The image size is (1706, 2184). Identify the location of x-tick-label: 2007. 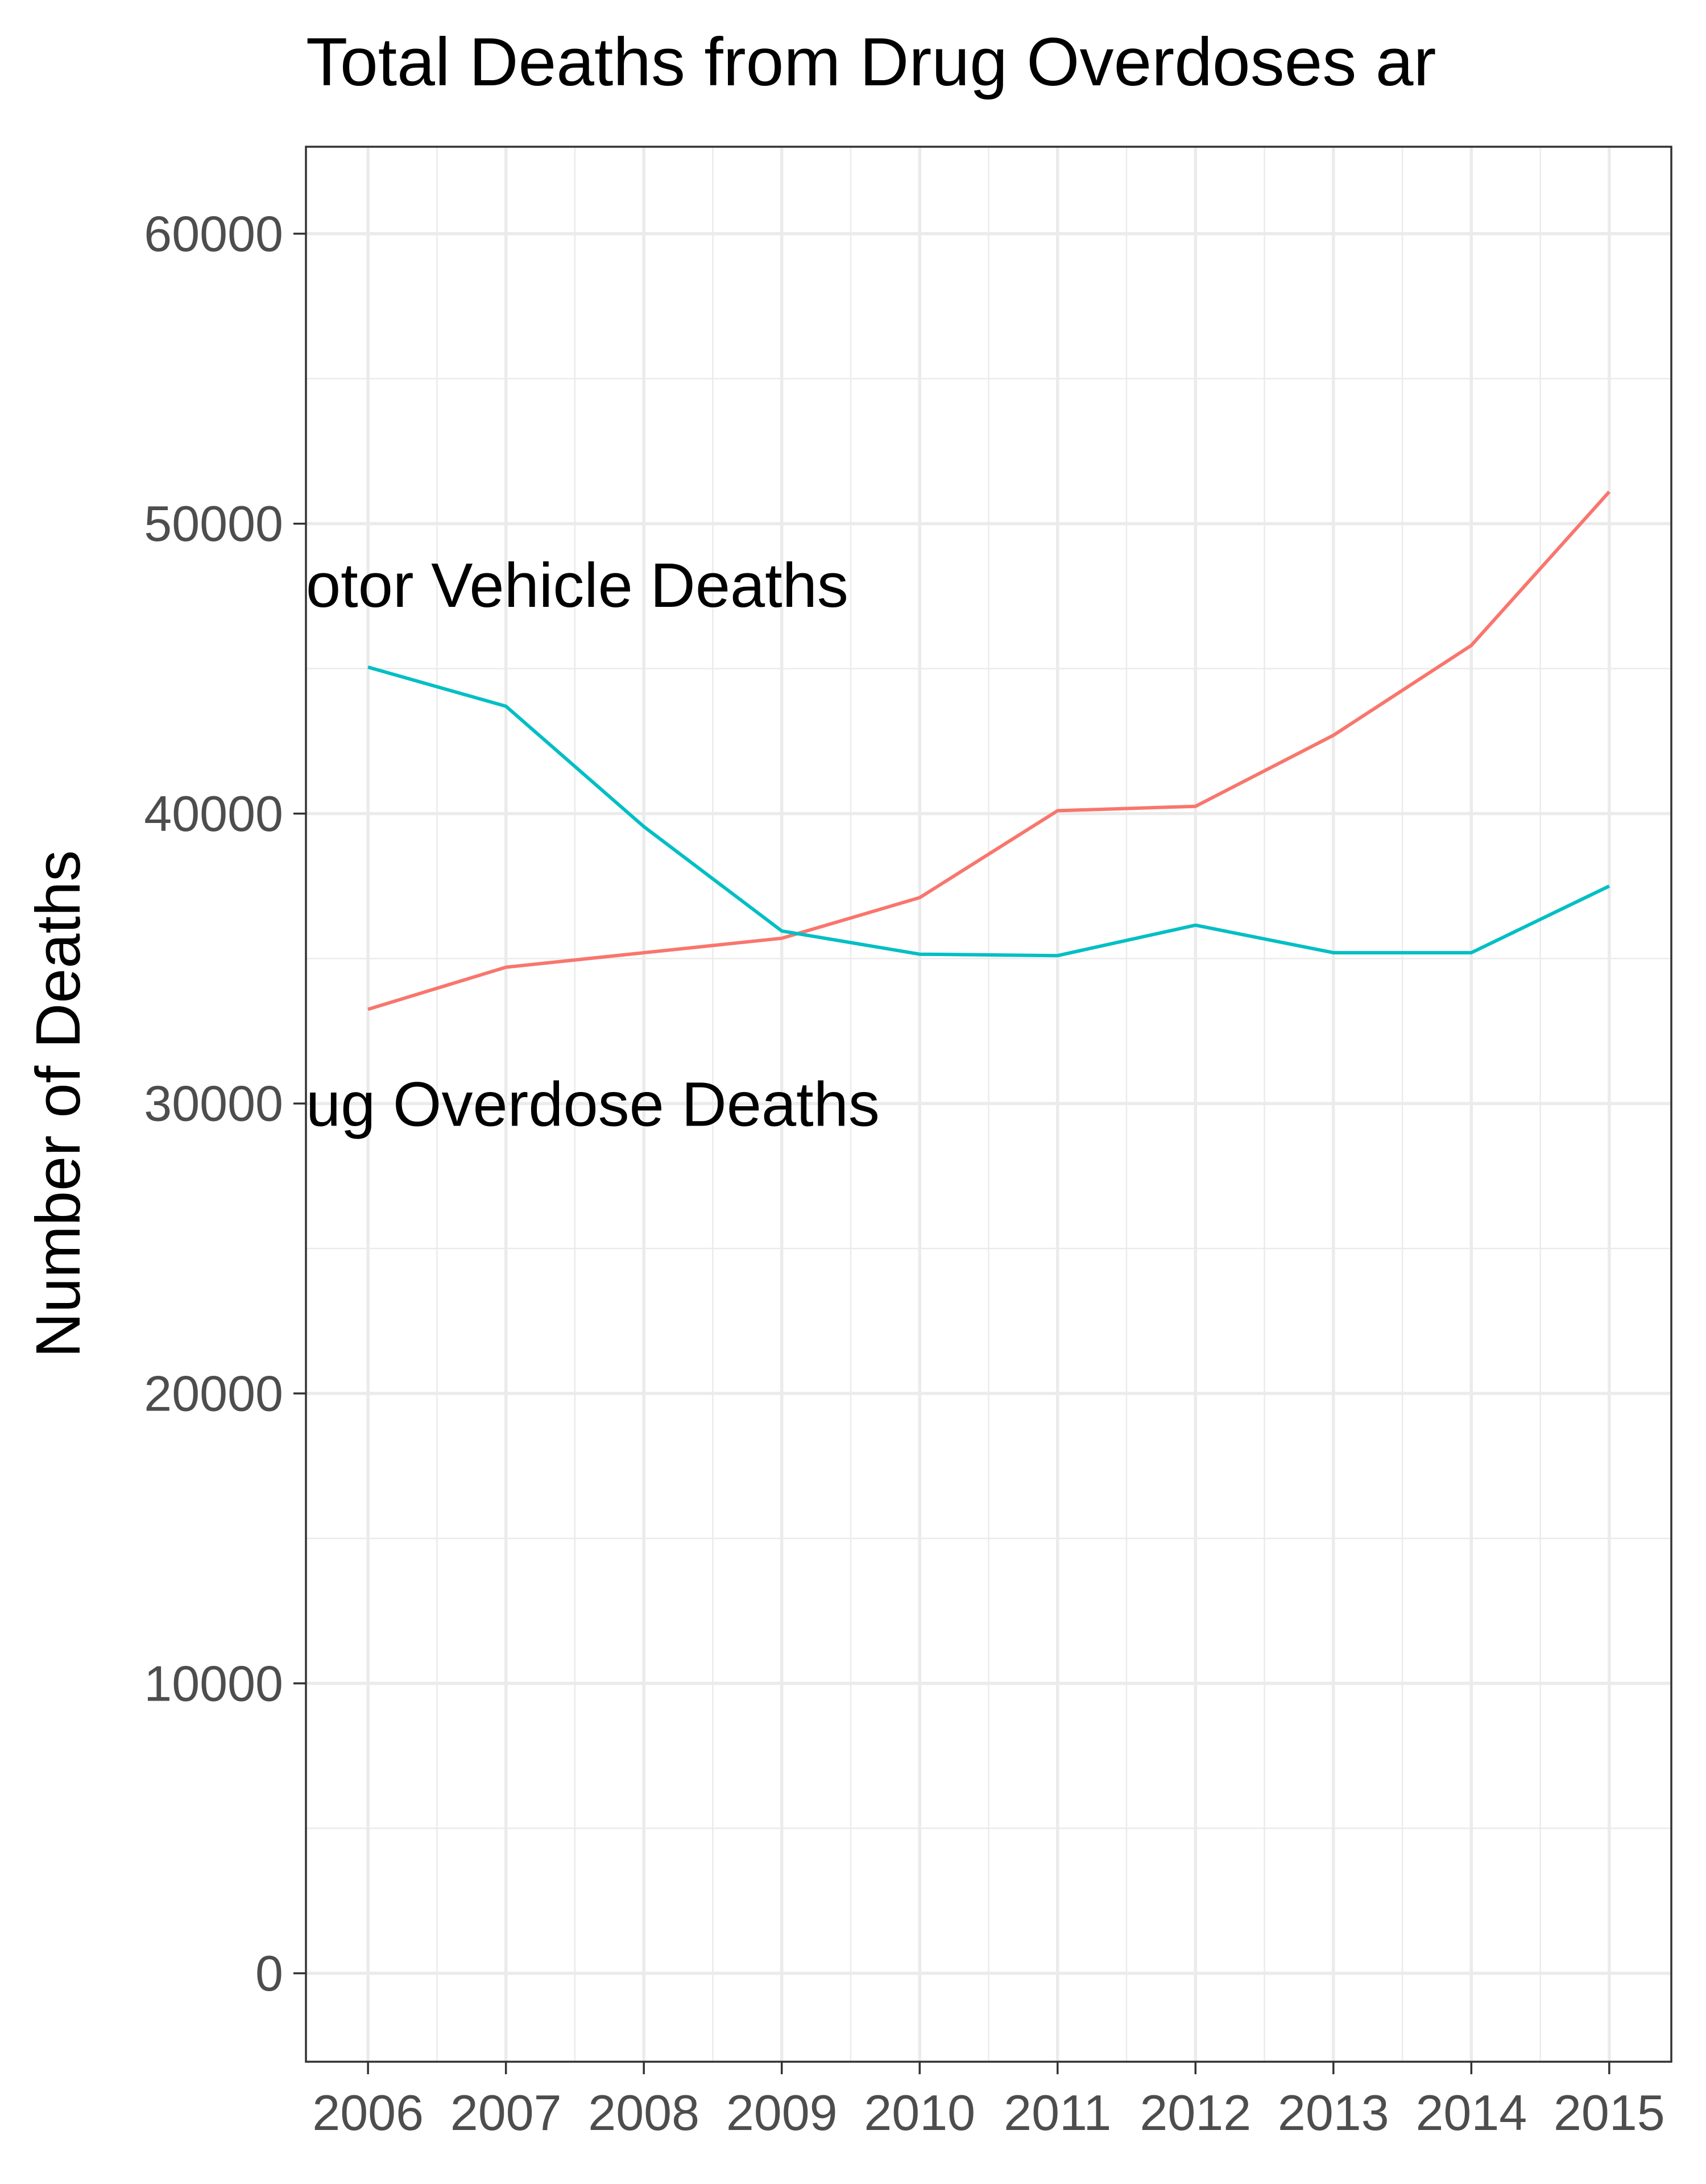
(506, 2112).